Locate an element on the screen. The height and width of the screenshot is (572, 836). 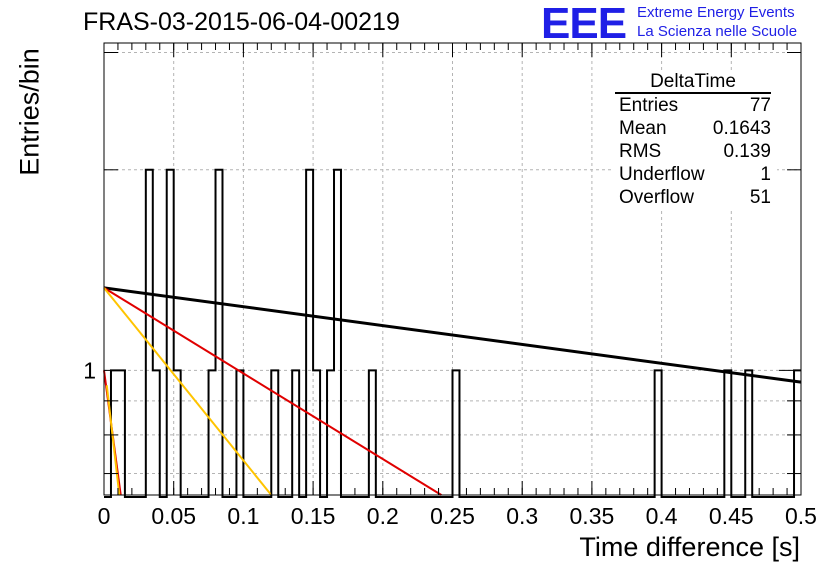
stats-row: RMS 0.139 is located at coordinates (694, 151).